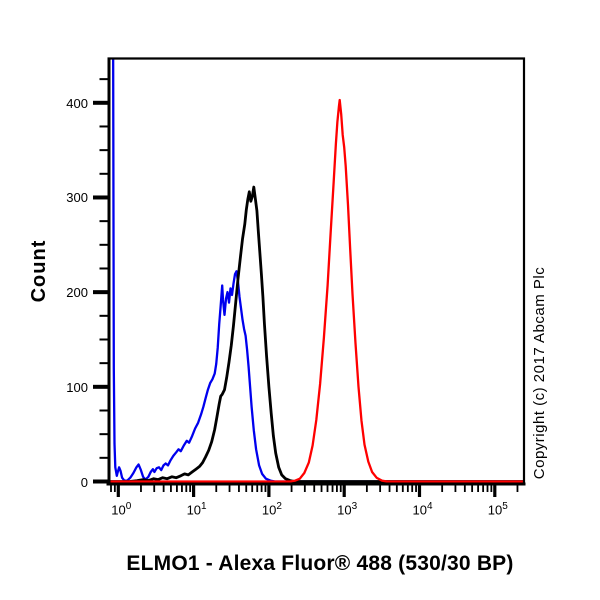 The height and width of the screenshot is (600, 600). What do you see at coordinates (77, 198) in the screenshot?
I see `y-tick-label: 300` at bounding box center [77, 198].